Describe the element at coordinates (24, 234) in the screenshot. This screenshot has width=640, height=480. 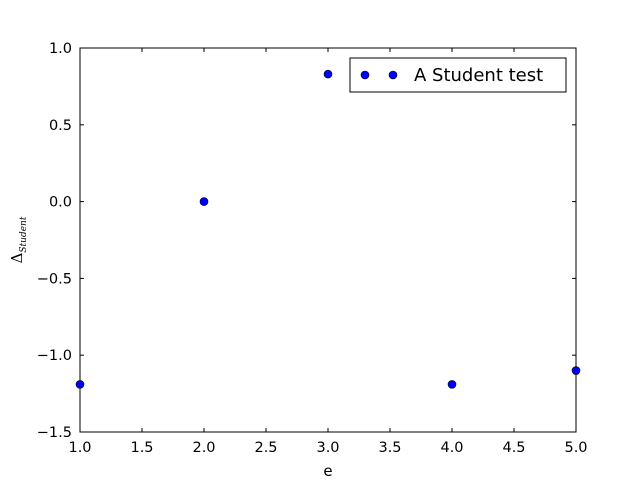
I see `y-axis-label-subscript: Student` at that location.